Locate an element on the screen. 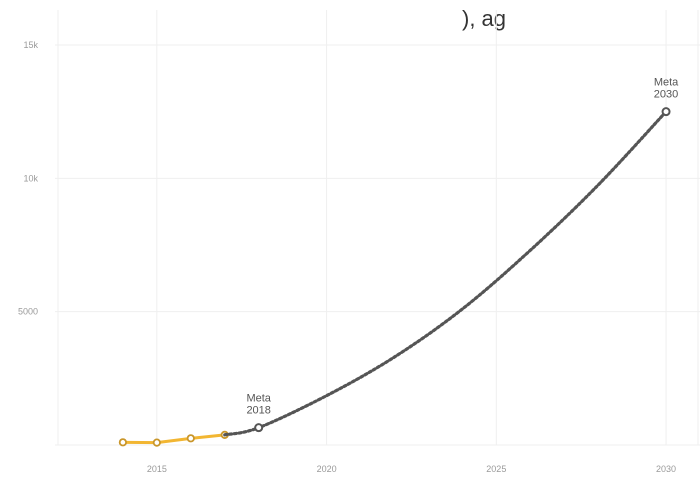  x-tick-label: 2020 is located at coordinates (327, 469).